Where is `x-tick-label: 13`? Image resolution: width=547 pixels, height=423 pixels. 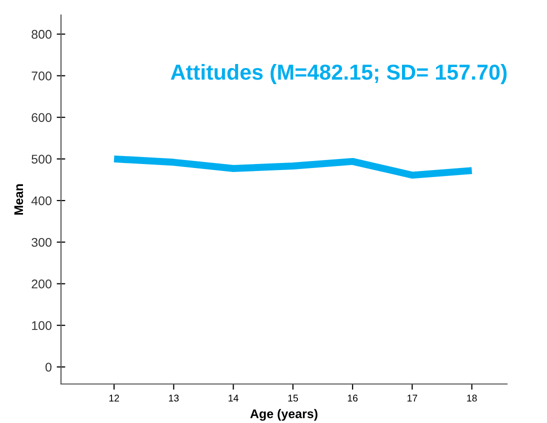
x-tick-label: 13 is located at coordinates (174, 398).